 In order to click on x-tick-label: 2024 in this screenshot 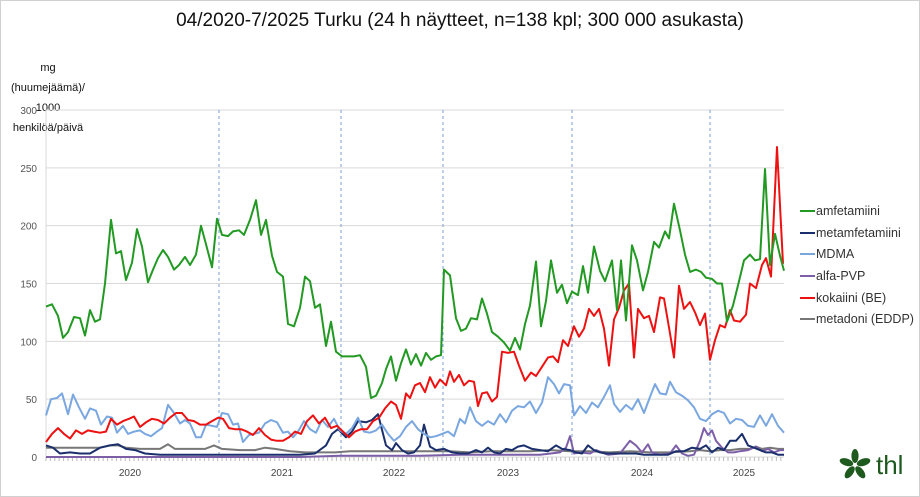, I will do `click(642, 473)`.